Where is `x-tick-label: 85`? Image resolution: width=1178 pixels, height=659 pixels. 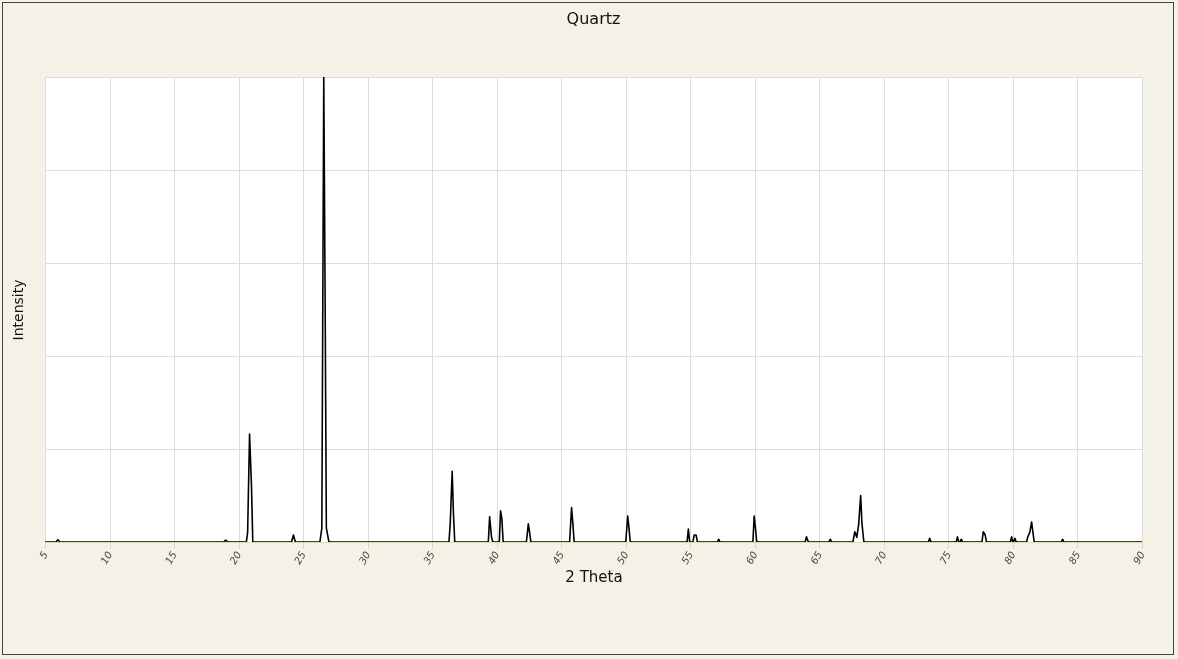 x-tick-label: 85 is located at coordinates (1074, 558).